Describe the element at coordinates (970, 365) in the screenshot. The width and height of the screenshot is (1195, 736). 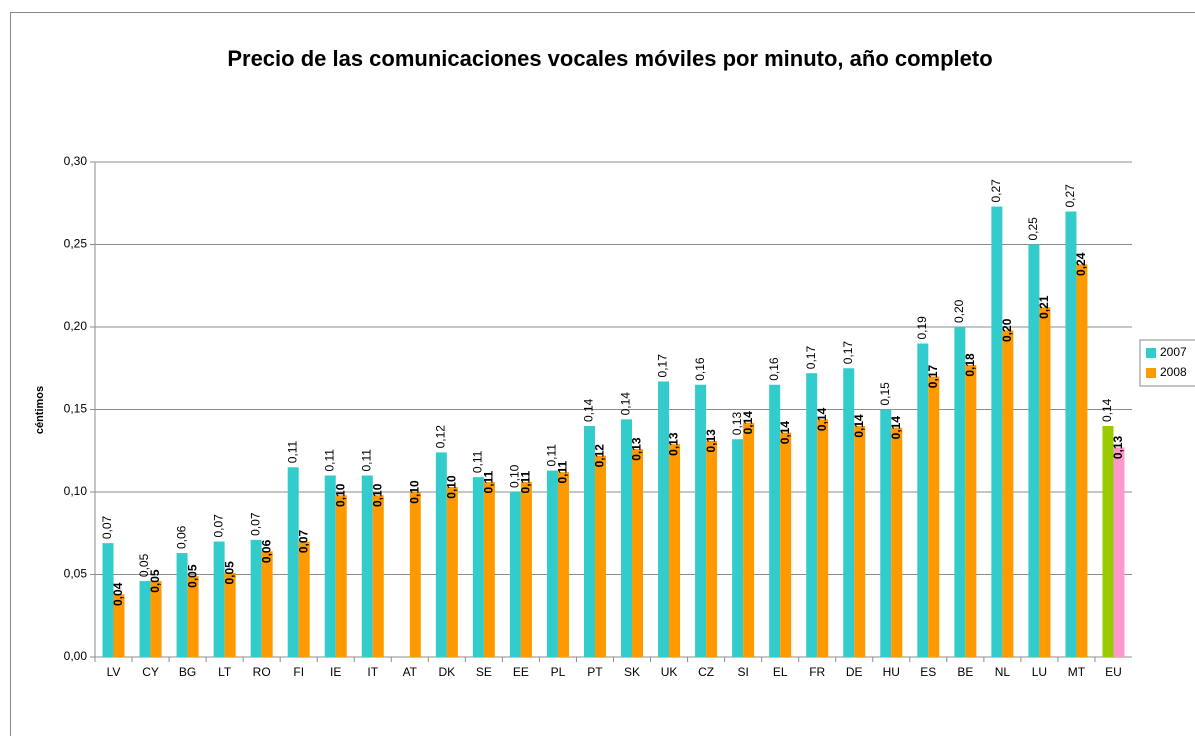
I see `value-label: 0,18` at that location.